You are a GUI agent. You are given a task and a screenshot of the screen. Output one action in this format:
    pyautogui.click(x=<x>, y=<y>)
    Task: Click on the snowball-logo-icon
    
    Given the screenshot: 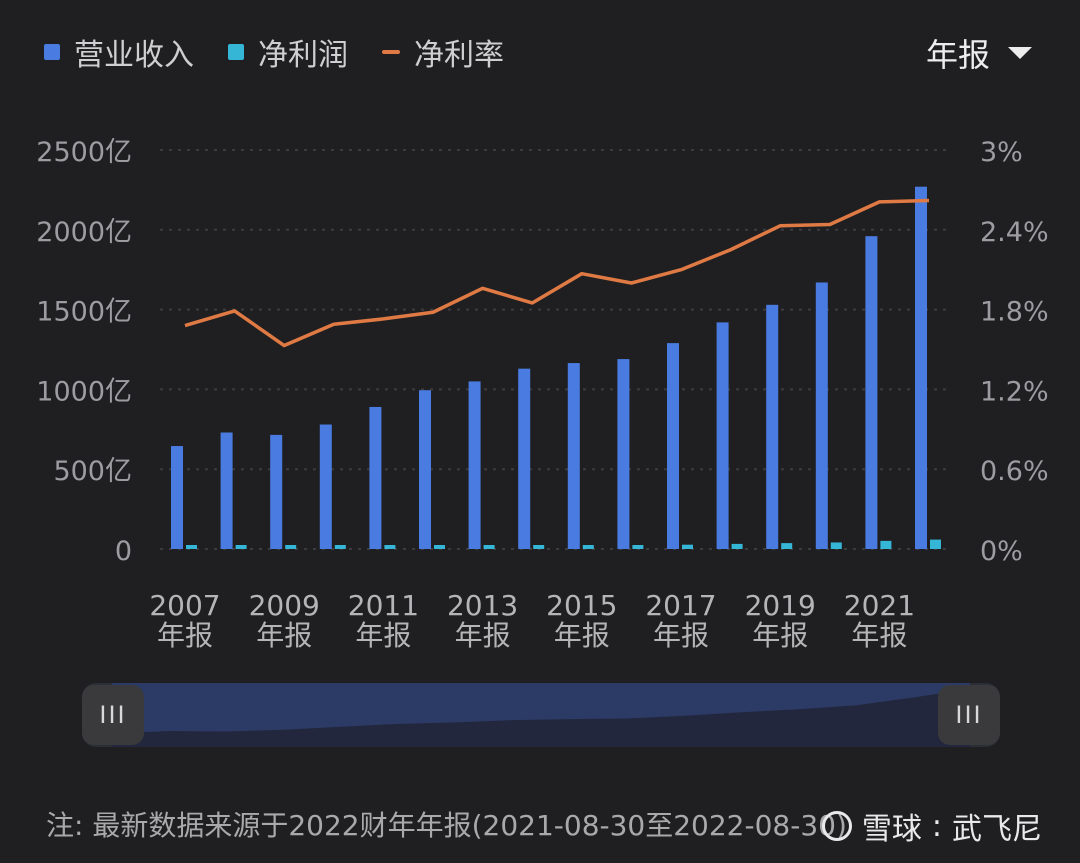 What is the action you would take?
    pyautogui.click(x=836, y=826)
    